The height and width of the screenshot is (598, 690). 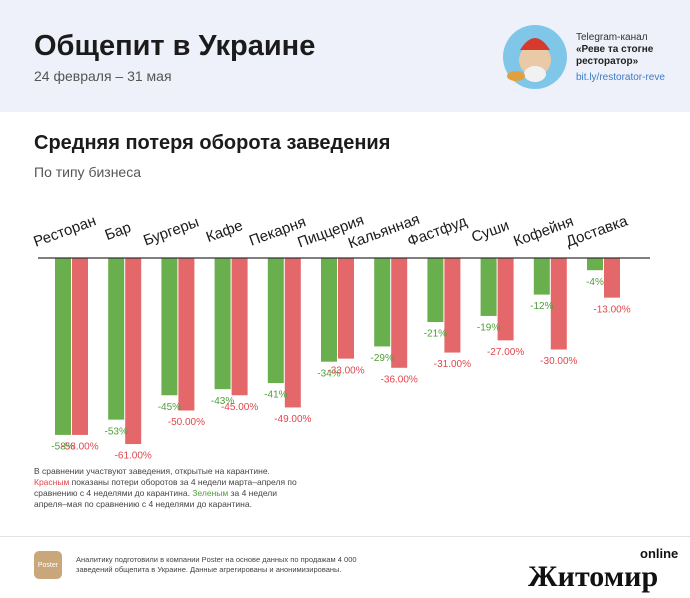 I want to click on channel-link: bit.ly/restorator-reve, so click(x=620, y=77).